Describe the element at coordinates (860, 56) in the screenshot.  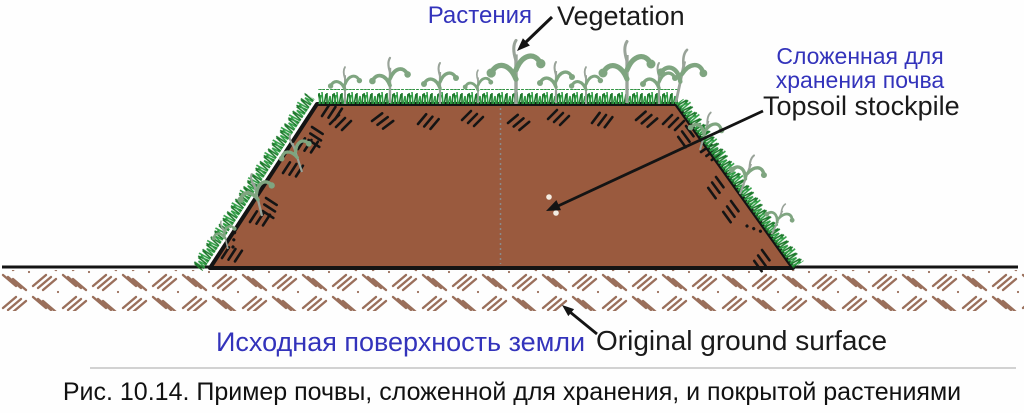
I see `label-stockpile-ru-line1: Сложенная для` at that location.